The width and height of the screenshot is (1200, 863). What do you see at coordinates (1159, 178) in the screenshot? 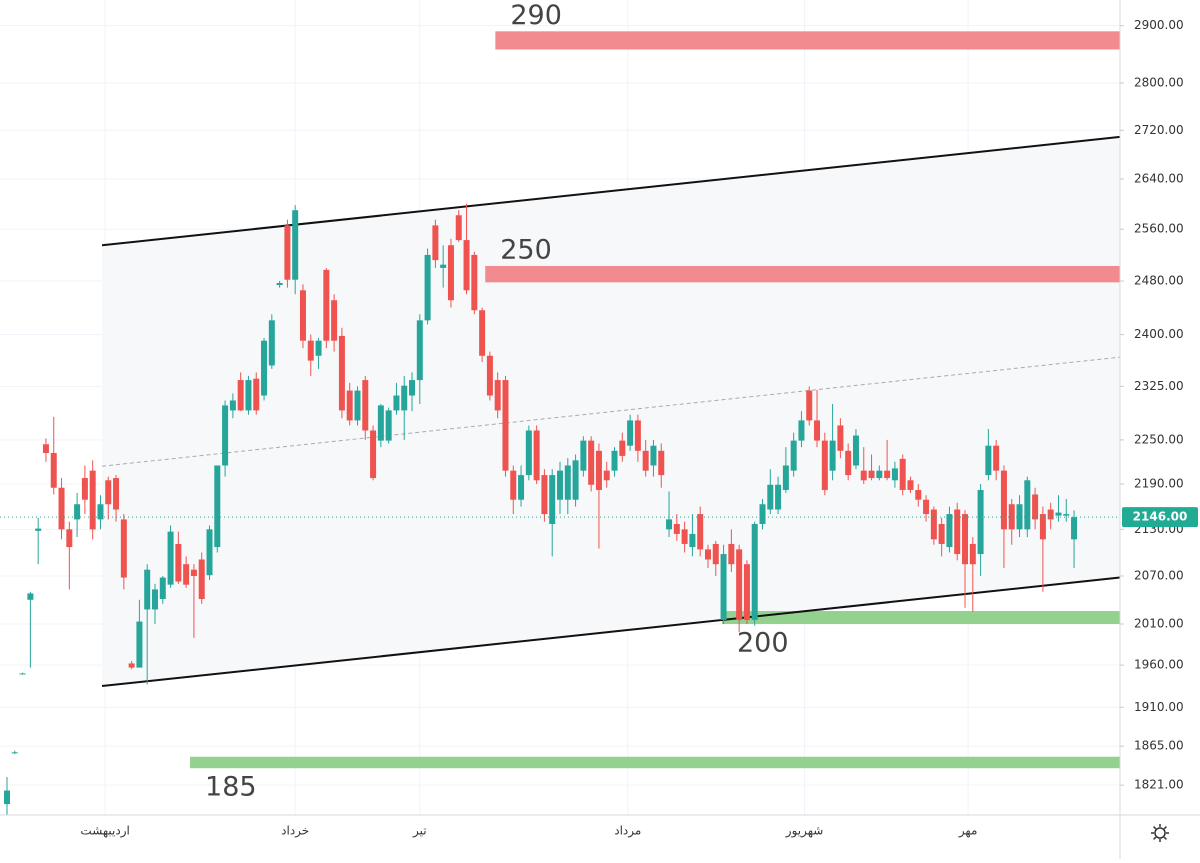
I see `y-tick-label: 2640.00` at bounding box center [1159, 178].